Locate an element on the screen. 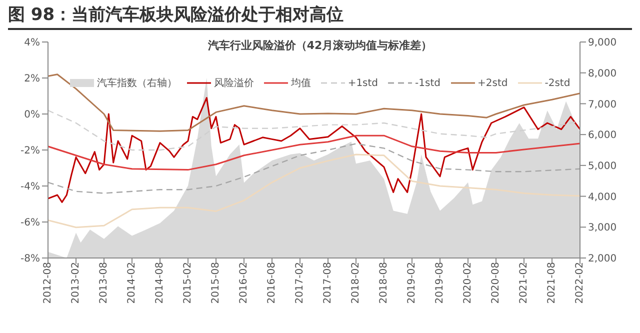  x-tick-label: 2017-08 is located at coordinates (328, 283).